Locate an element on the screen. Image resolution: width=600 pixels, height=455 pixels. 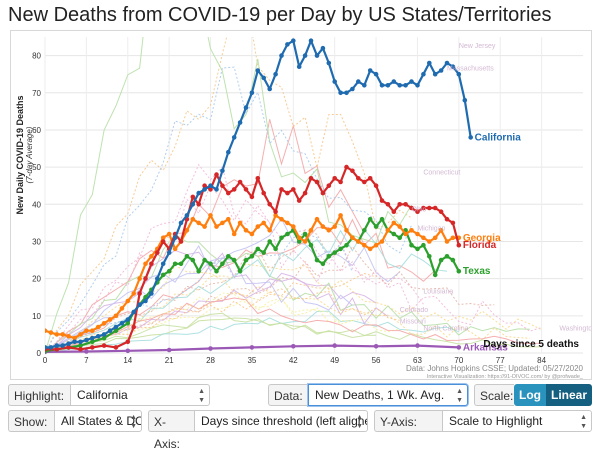
show-select: All States & DC ▲ ▼ is located at coordinates (98, 421).